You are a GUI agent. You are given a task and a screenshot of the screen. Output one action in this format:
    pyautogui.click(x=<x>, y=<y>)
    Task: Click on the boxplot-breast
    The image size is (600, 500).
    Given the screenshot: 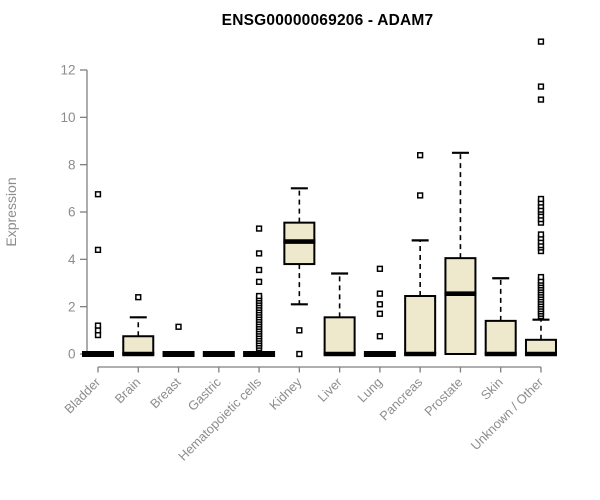 What is the action you would take?
    pyautogui.click(x=178, y=340)
    